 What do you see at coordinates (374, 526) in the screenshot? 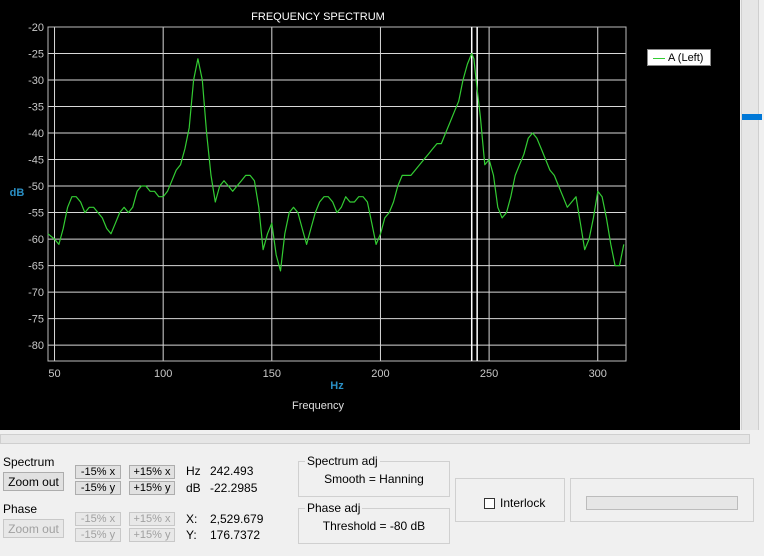
I see `phase-adj-value: Threshold = -80 dB` at bounding box center [374, 526].